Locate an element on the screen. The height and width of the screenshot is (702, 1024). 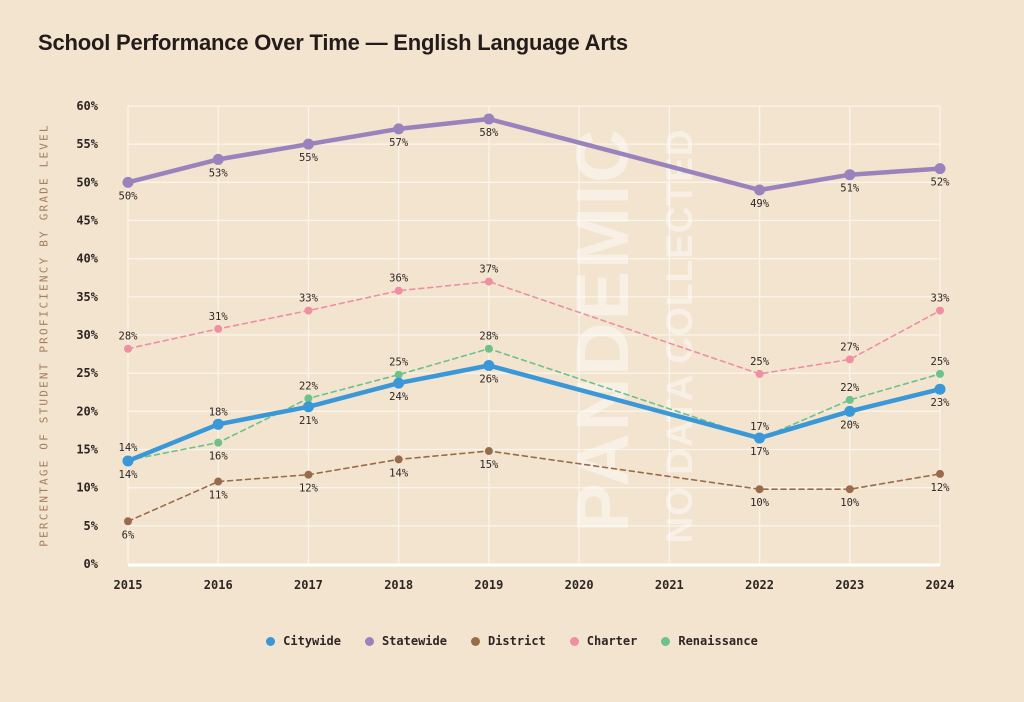
data-label-statewide: 53% is located at coordinates (219, 173).